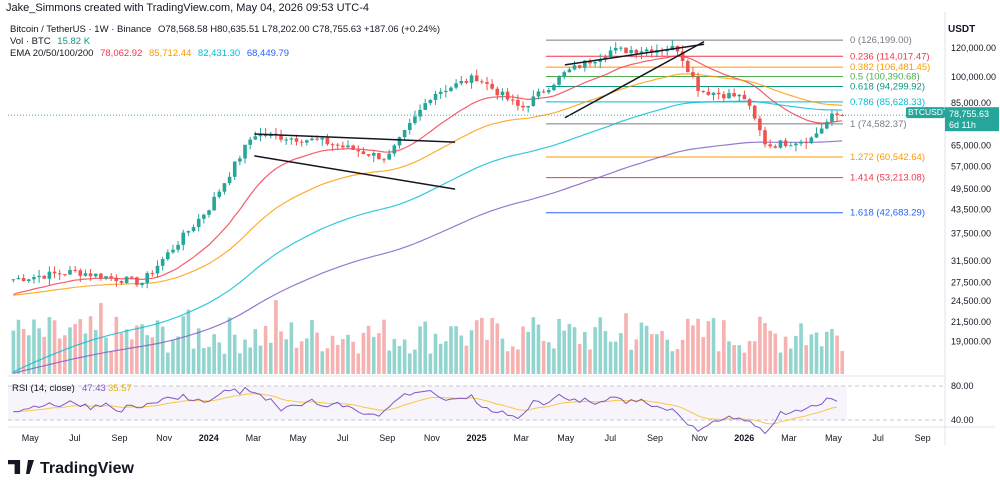 The width and height of the screenshot is (1000, 490). I want to click on price-tick-label: 21,500.00, so click(971, 322).